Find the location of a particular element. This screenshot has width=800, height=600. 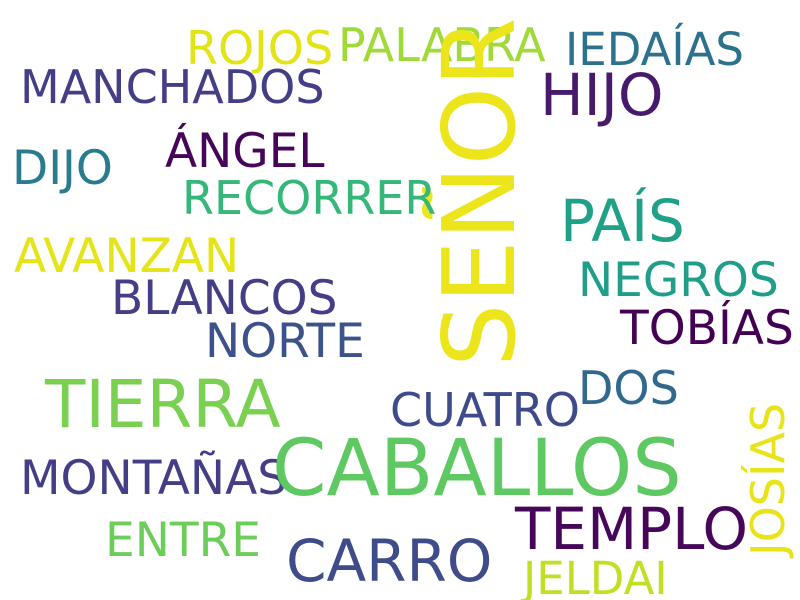

word-rojos: ROJOS is located at coordinates (260, 48).